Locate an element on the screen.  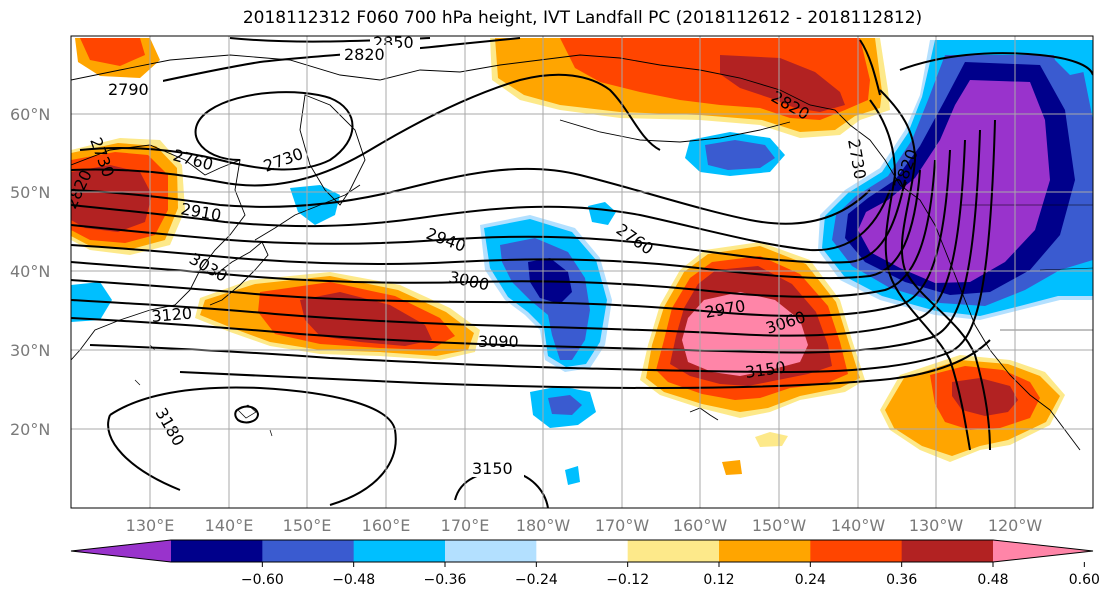
shade-jet-darkred is located at coordinates (366, 319).